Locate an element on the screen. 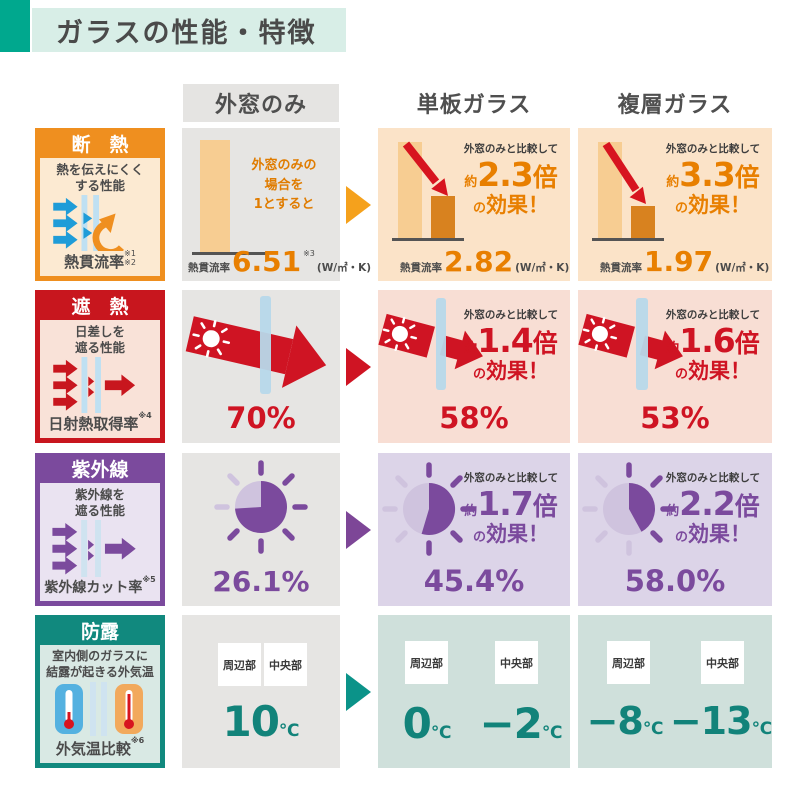 This screenshot has width=800, height=800. center-temperature: −13 ℃ is located at coordinates (721, 721).